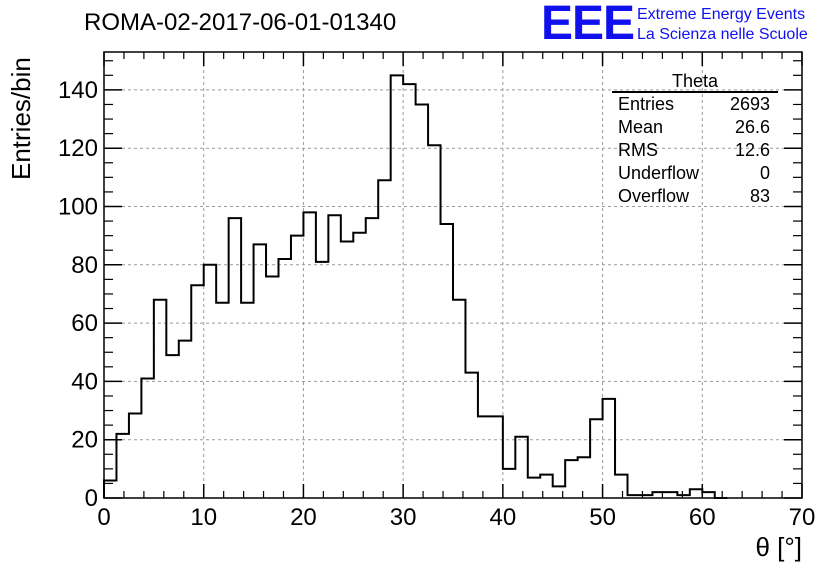  I want to click on y-tick-label: 140, so click(78, 90).